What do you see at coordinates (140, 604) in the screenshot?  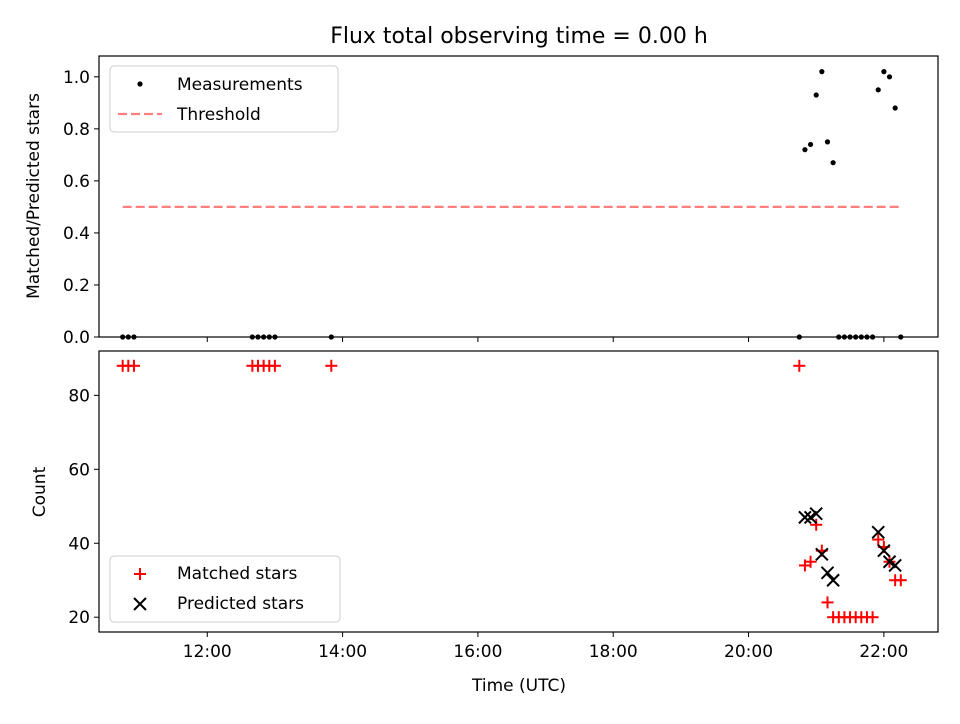 I see `legend-predicted-marker` at bounding box center [140, 604].